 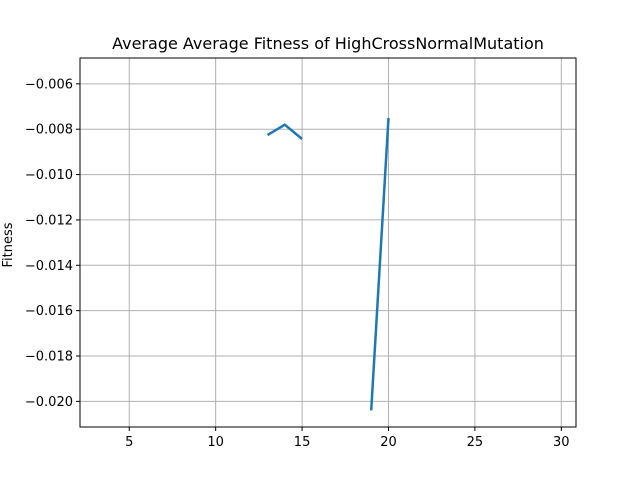 What do you see at coordinates (49, 266) in the screenshot?
I see `y-tick-label: −0.014` at bounding box center [49, 266].